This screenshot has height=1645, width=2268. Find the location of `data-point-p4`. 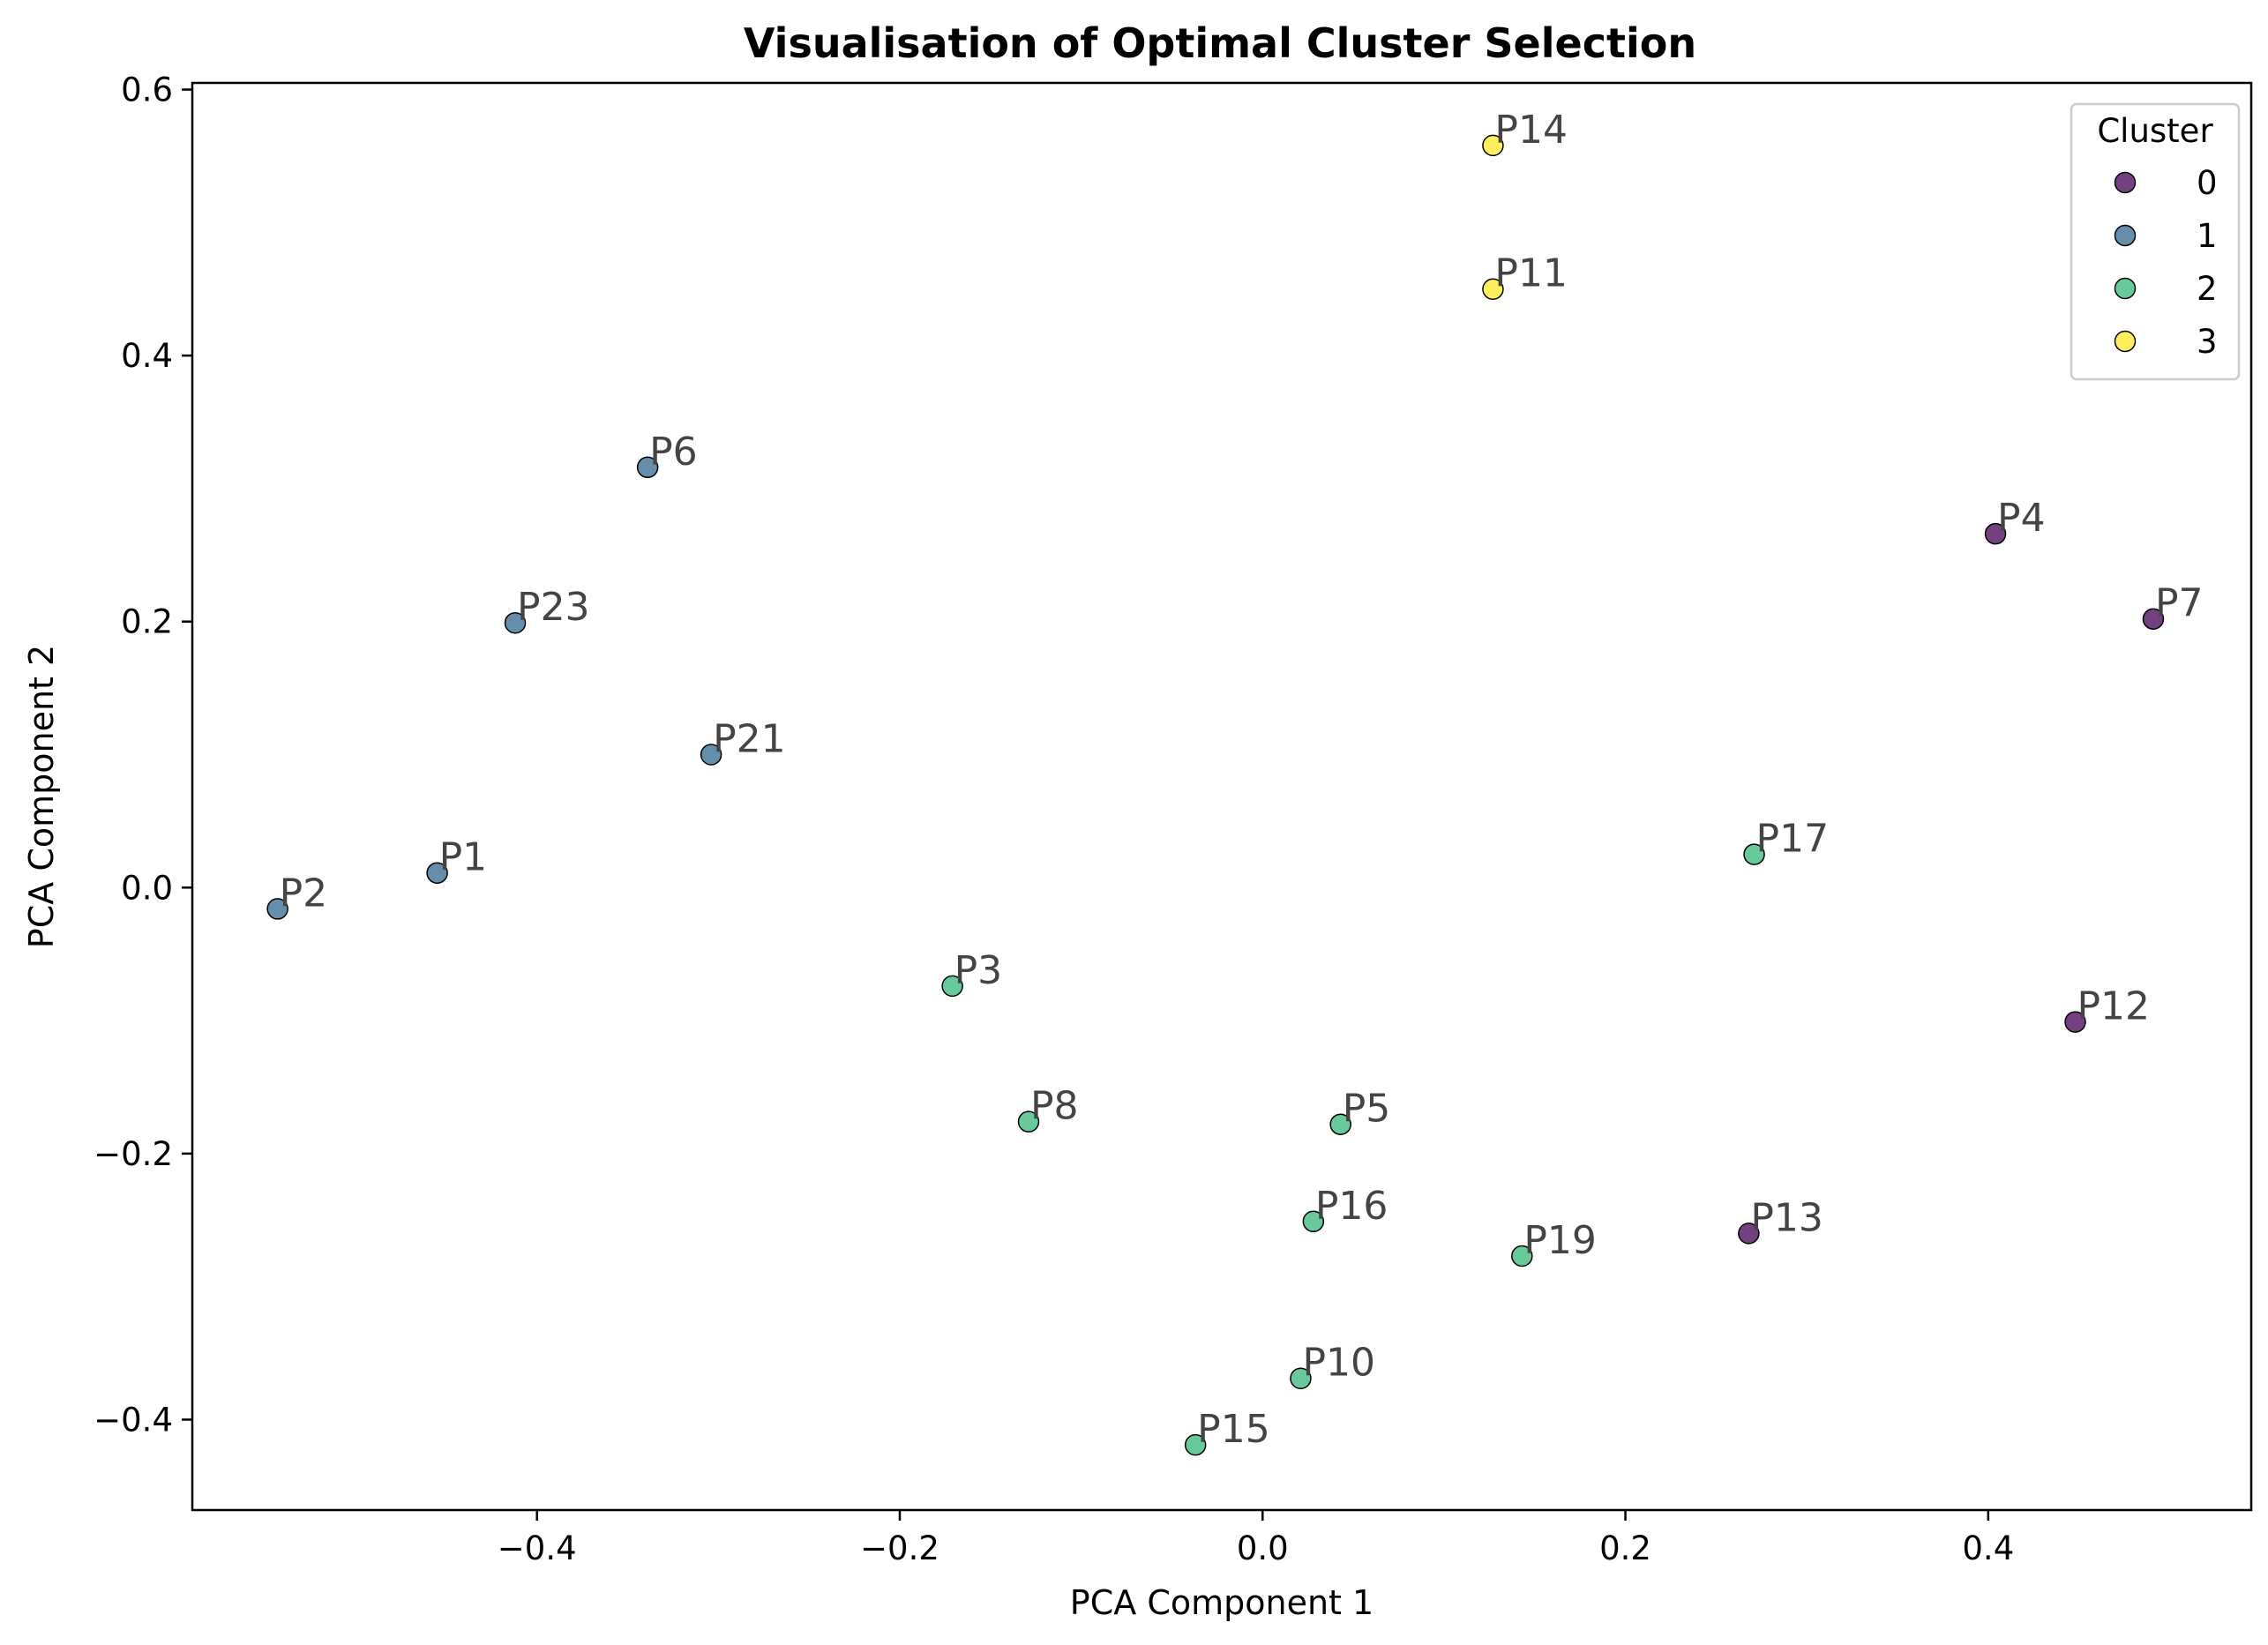

data-point-p4 is located at coordinates (1995, 533).